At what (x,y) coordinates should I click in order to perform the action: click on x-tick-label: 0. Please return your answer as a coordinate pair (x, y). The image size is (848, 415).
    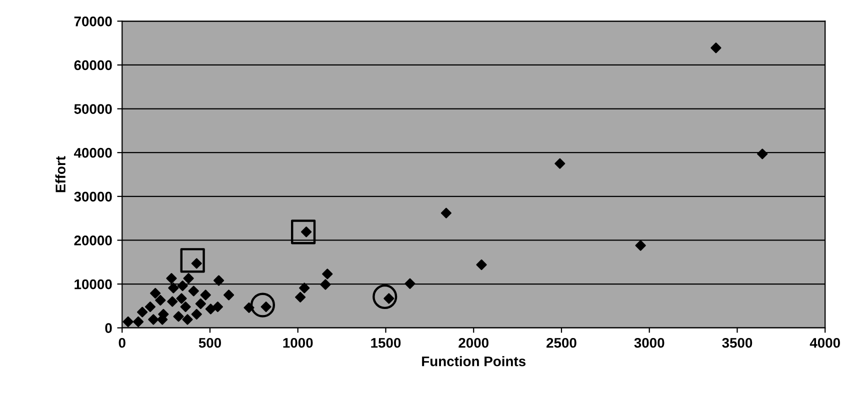
    Looking at the image, I should click on (122, 343).